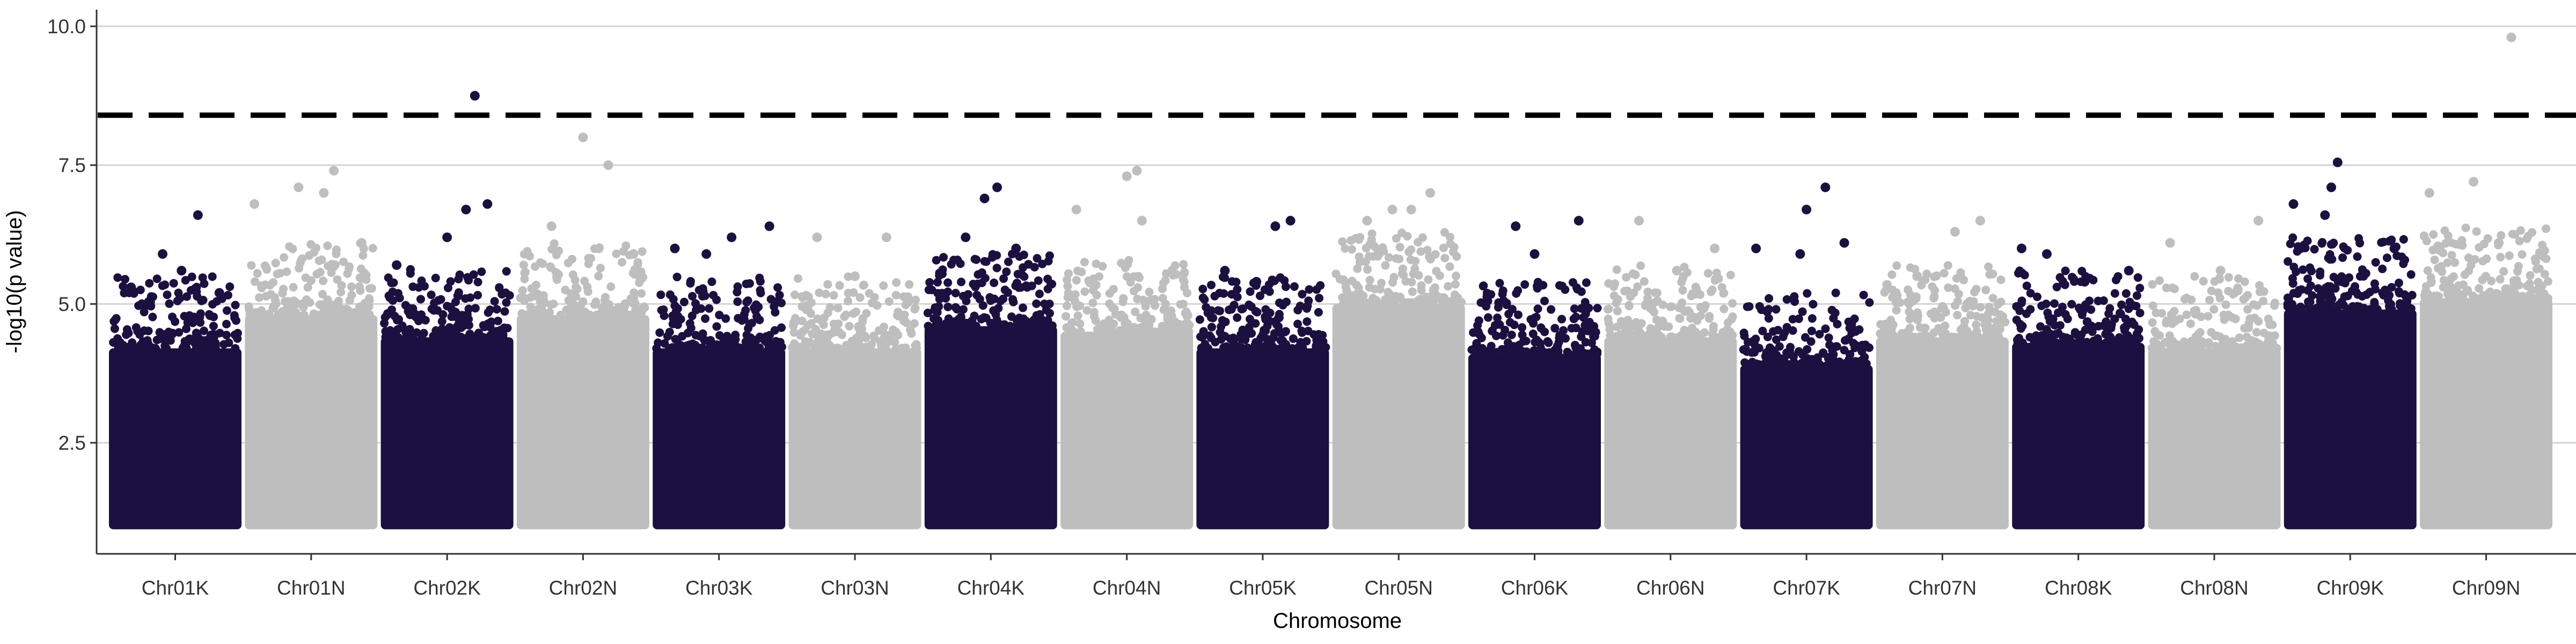 The width and height of the screenshot is (2576, 644). I want to click on x-tick-label: Chr08K, so click(2078, 588).